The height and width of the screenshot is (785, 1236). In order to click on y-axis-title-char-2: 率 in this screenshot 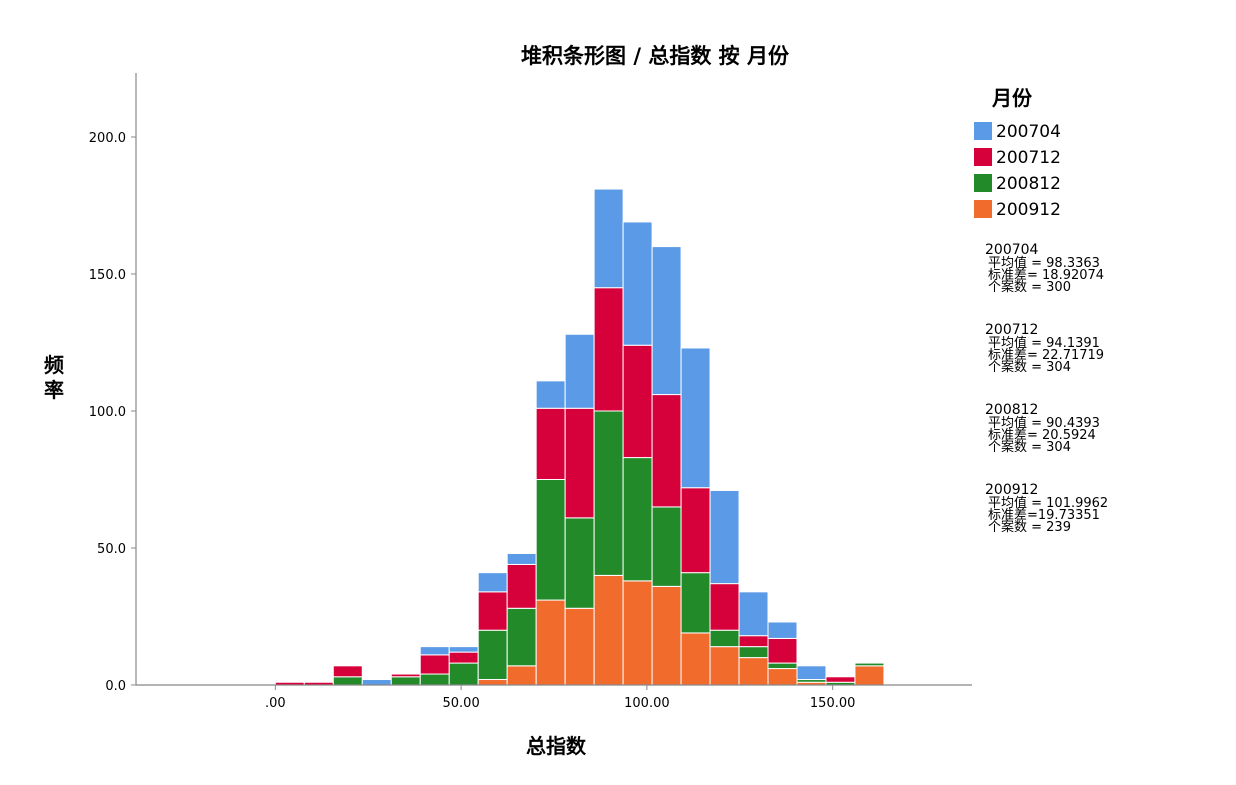, I will do `click(54, 390)`.